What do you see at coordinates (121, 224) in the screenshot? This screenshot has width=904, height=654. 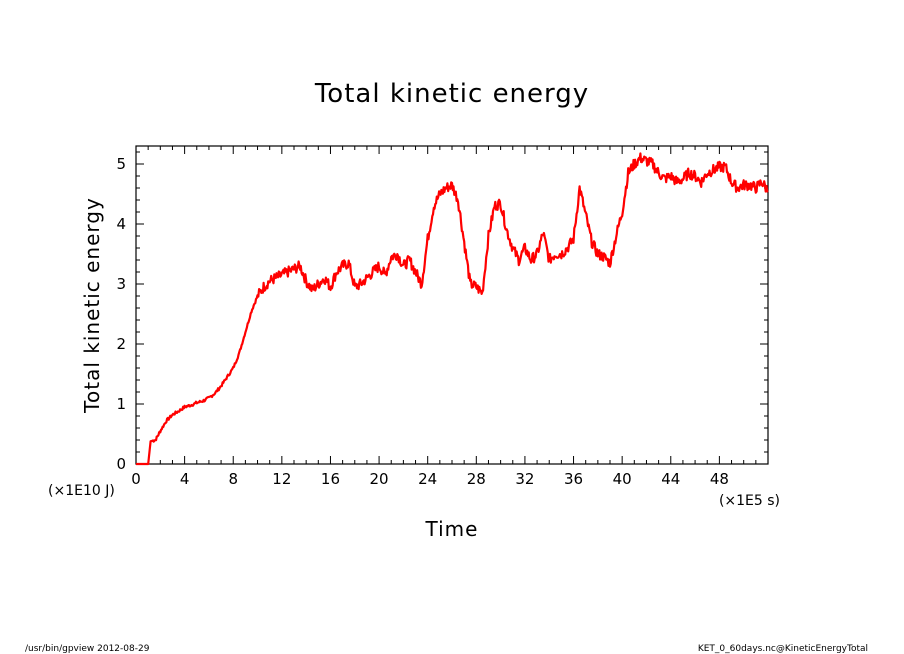 I see `y-tick-label: 4` at bounding box center [121, 224].